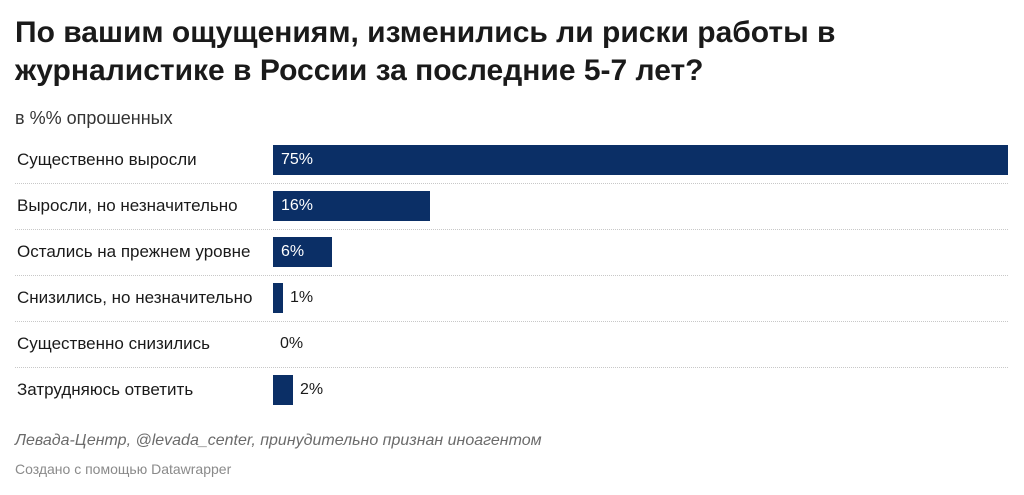 This screenshot has height=495, width=1024. Describe the element at coordinates (123, 469) in the screenshot. I see `credit-note: Создано с помощью Datawrapper` at that location.